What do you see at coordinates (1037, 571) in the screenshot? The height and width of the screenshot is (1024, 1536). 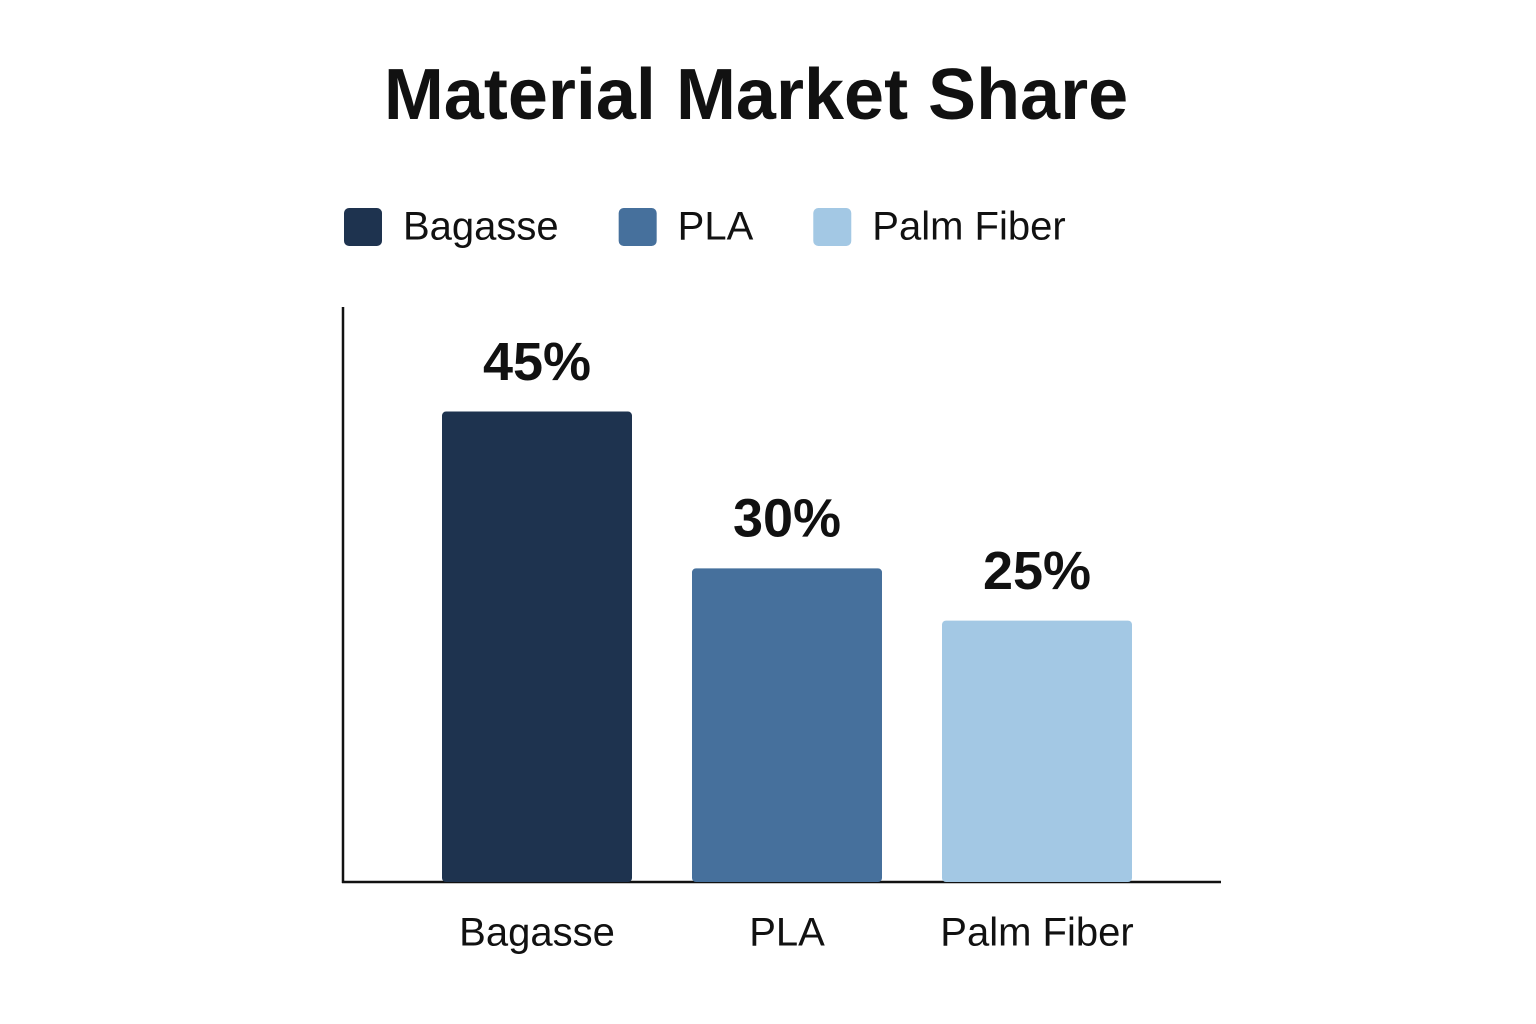 I see `value-label: 25%` at bounding box center [1037, 571].